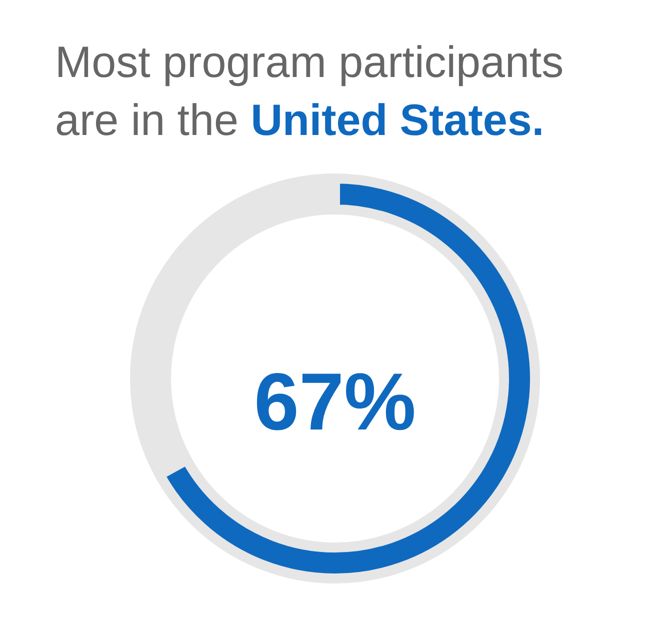  What do you see at coordinates (309, 92) in the screenshot?
I see `chart-title: Most program participants are in the United States.` at bounding box center [309, 92].